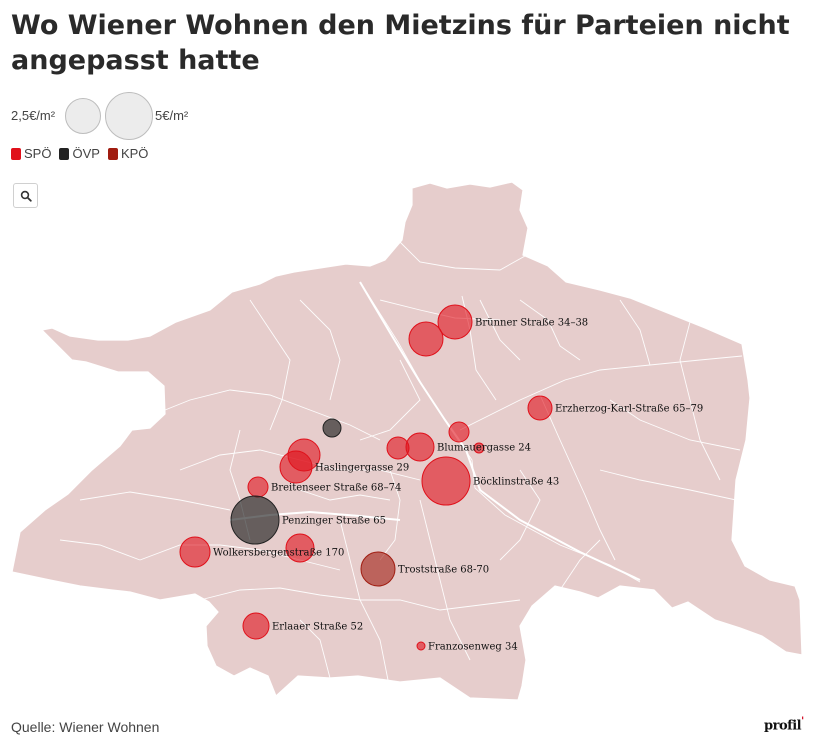 The width and height of the screenshot is (814, 750). Describe the element at coordinates (278, 553) in the screenshot. I see `location-label: Wolkersbergenstraße 170` at that location.